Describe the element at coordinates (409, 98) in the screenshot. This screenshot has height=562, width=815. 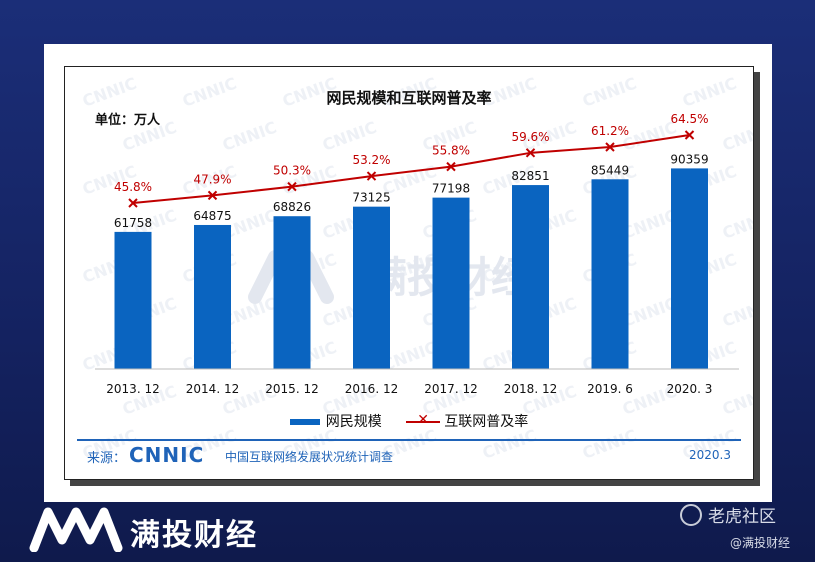
I see `chart-title: 网民规模和互联网普及率` at that location.